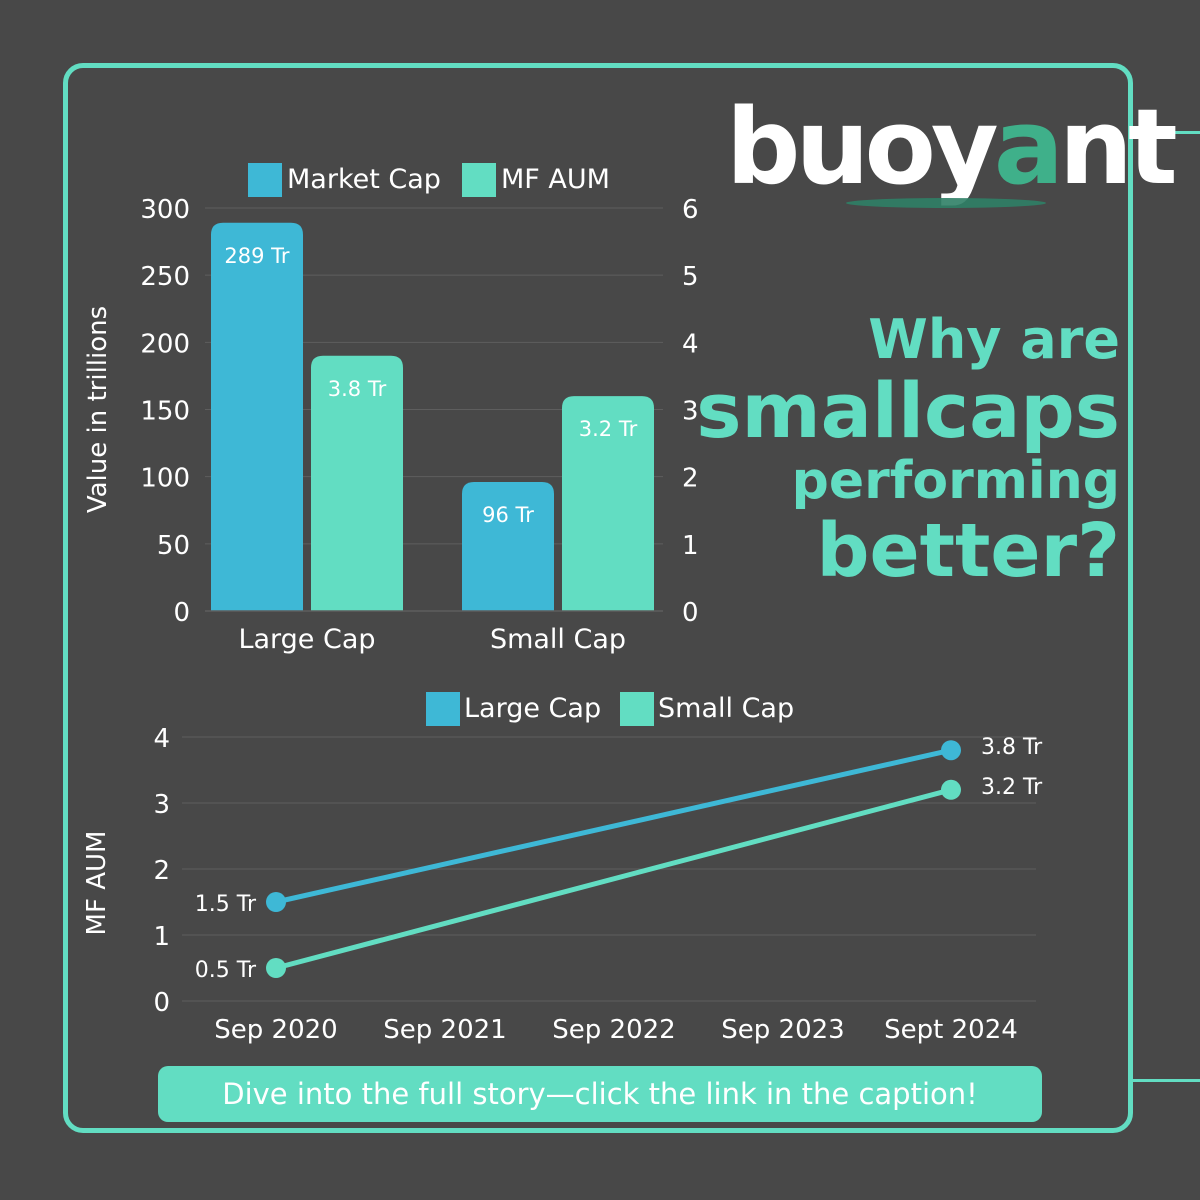  Describe the element at coordinates (690, 344) in the screenshot. I see `bar-y2-tick-label: 4` at that location.